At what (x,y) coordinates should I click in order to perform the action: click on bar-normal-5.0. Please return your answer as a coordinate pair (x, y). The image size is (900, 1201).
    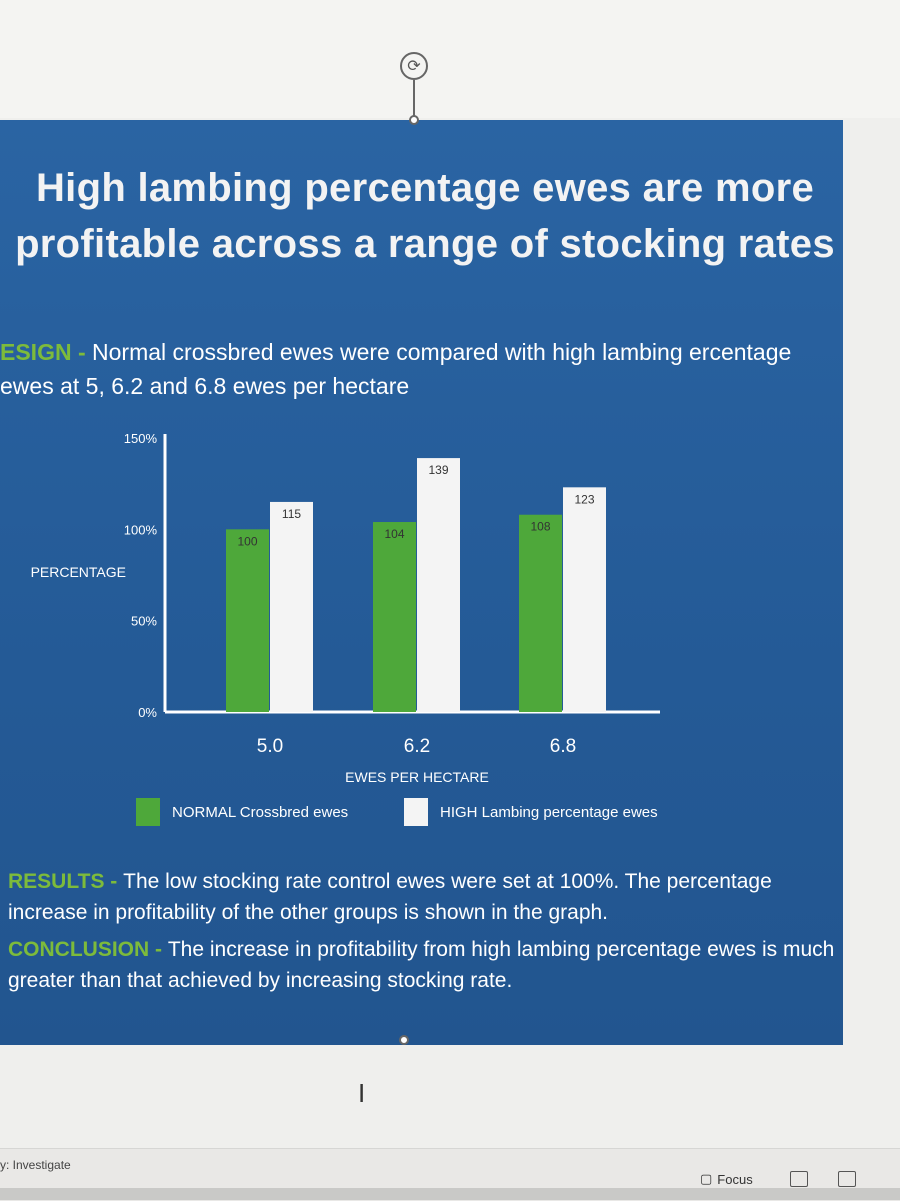
    Looking at the image, I should click on (247, 620).